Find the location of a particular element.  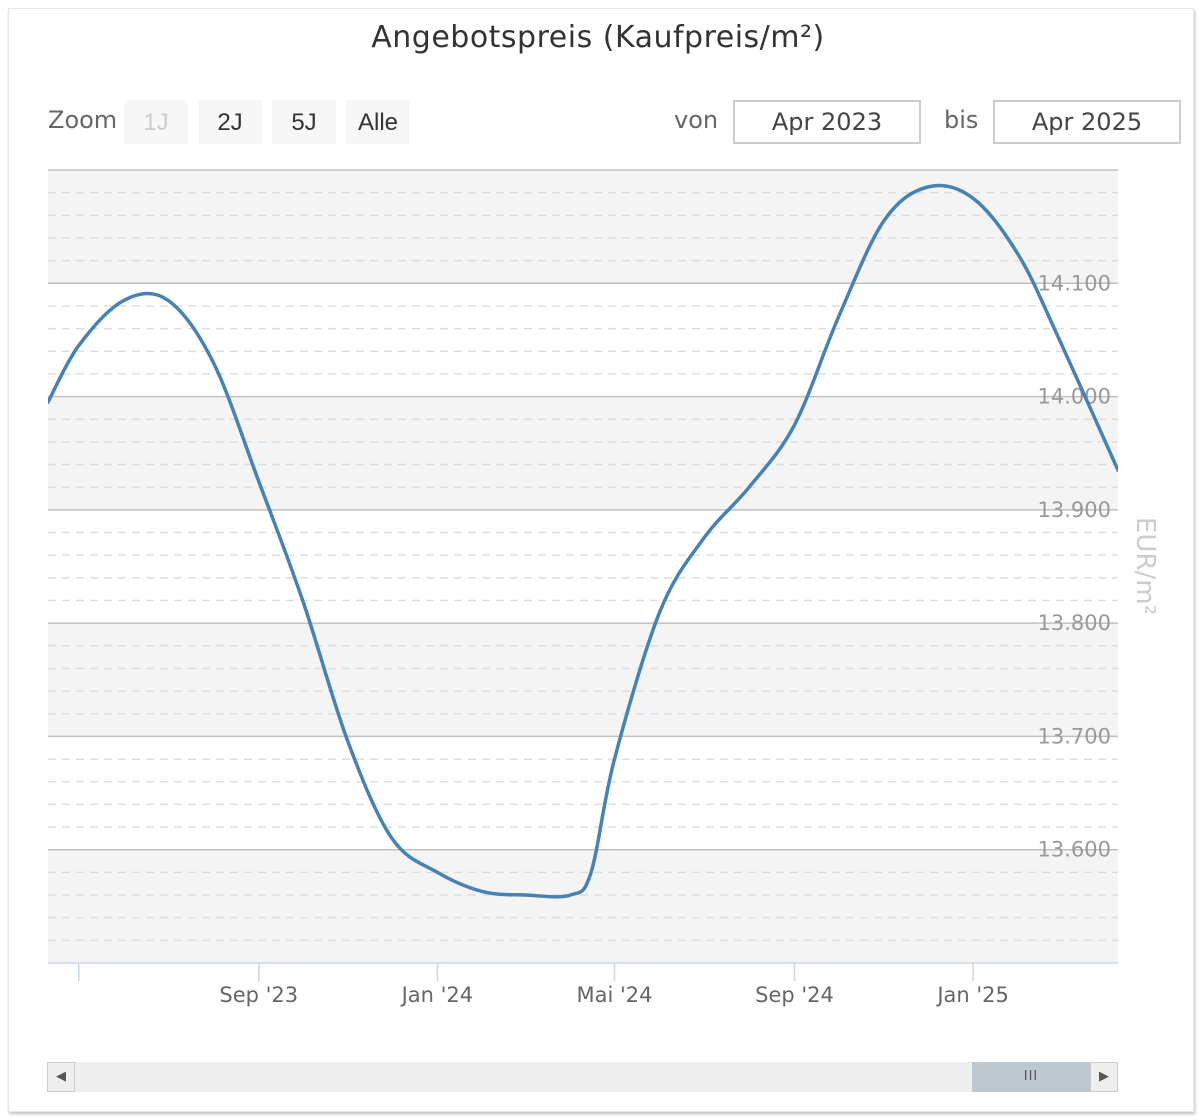

x-tick-label: Jan '24 is located at coordinates (437, 995).